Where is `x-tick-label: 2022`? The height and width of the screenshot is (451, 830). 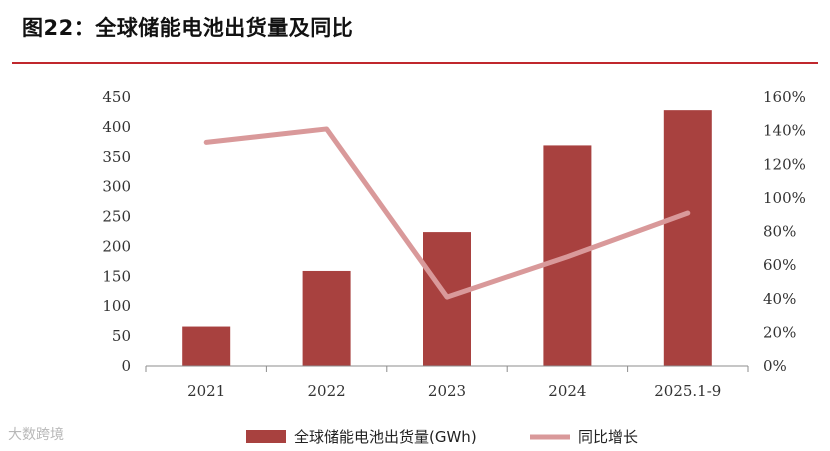 x-tick-label: 2022 is located at coordinates (327, 391).